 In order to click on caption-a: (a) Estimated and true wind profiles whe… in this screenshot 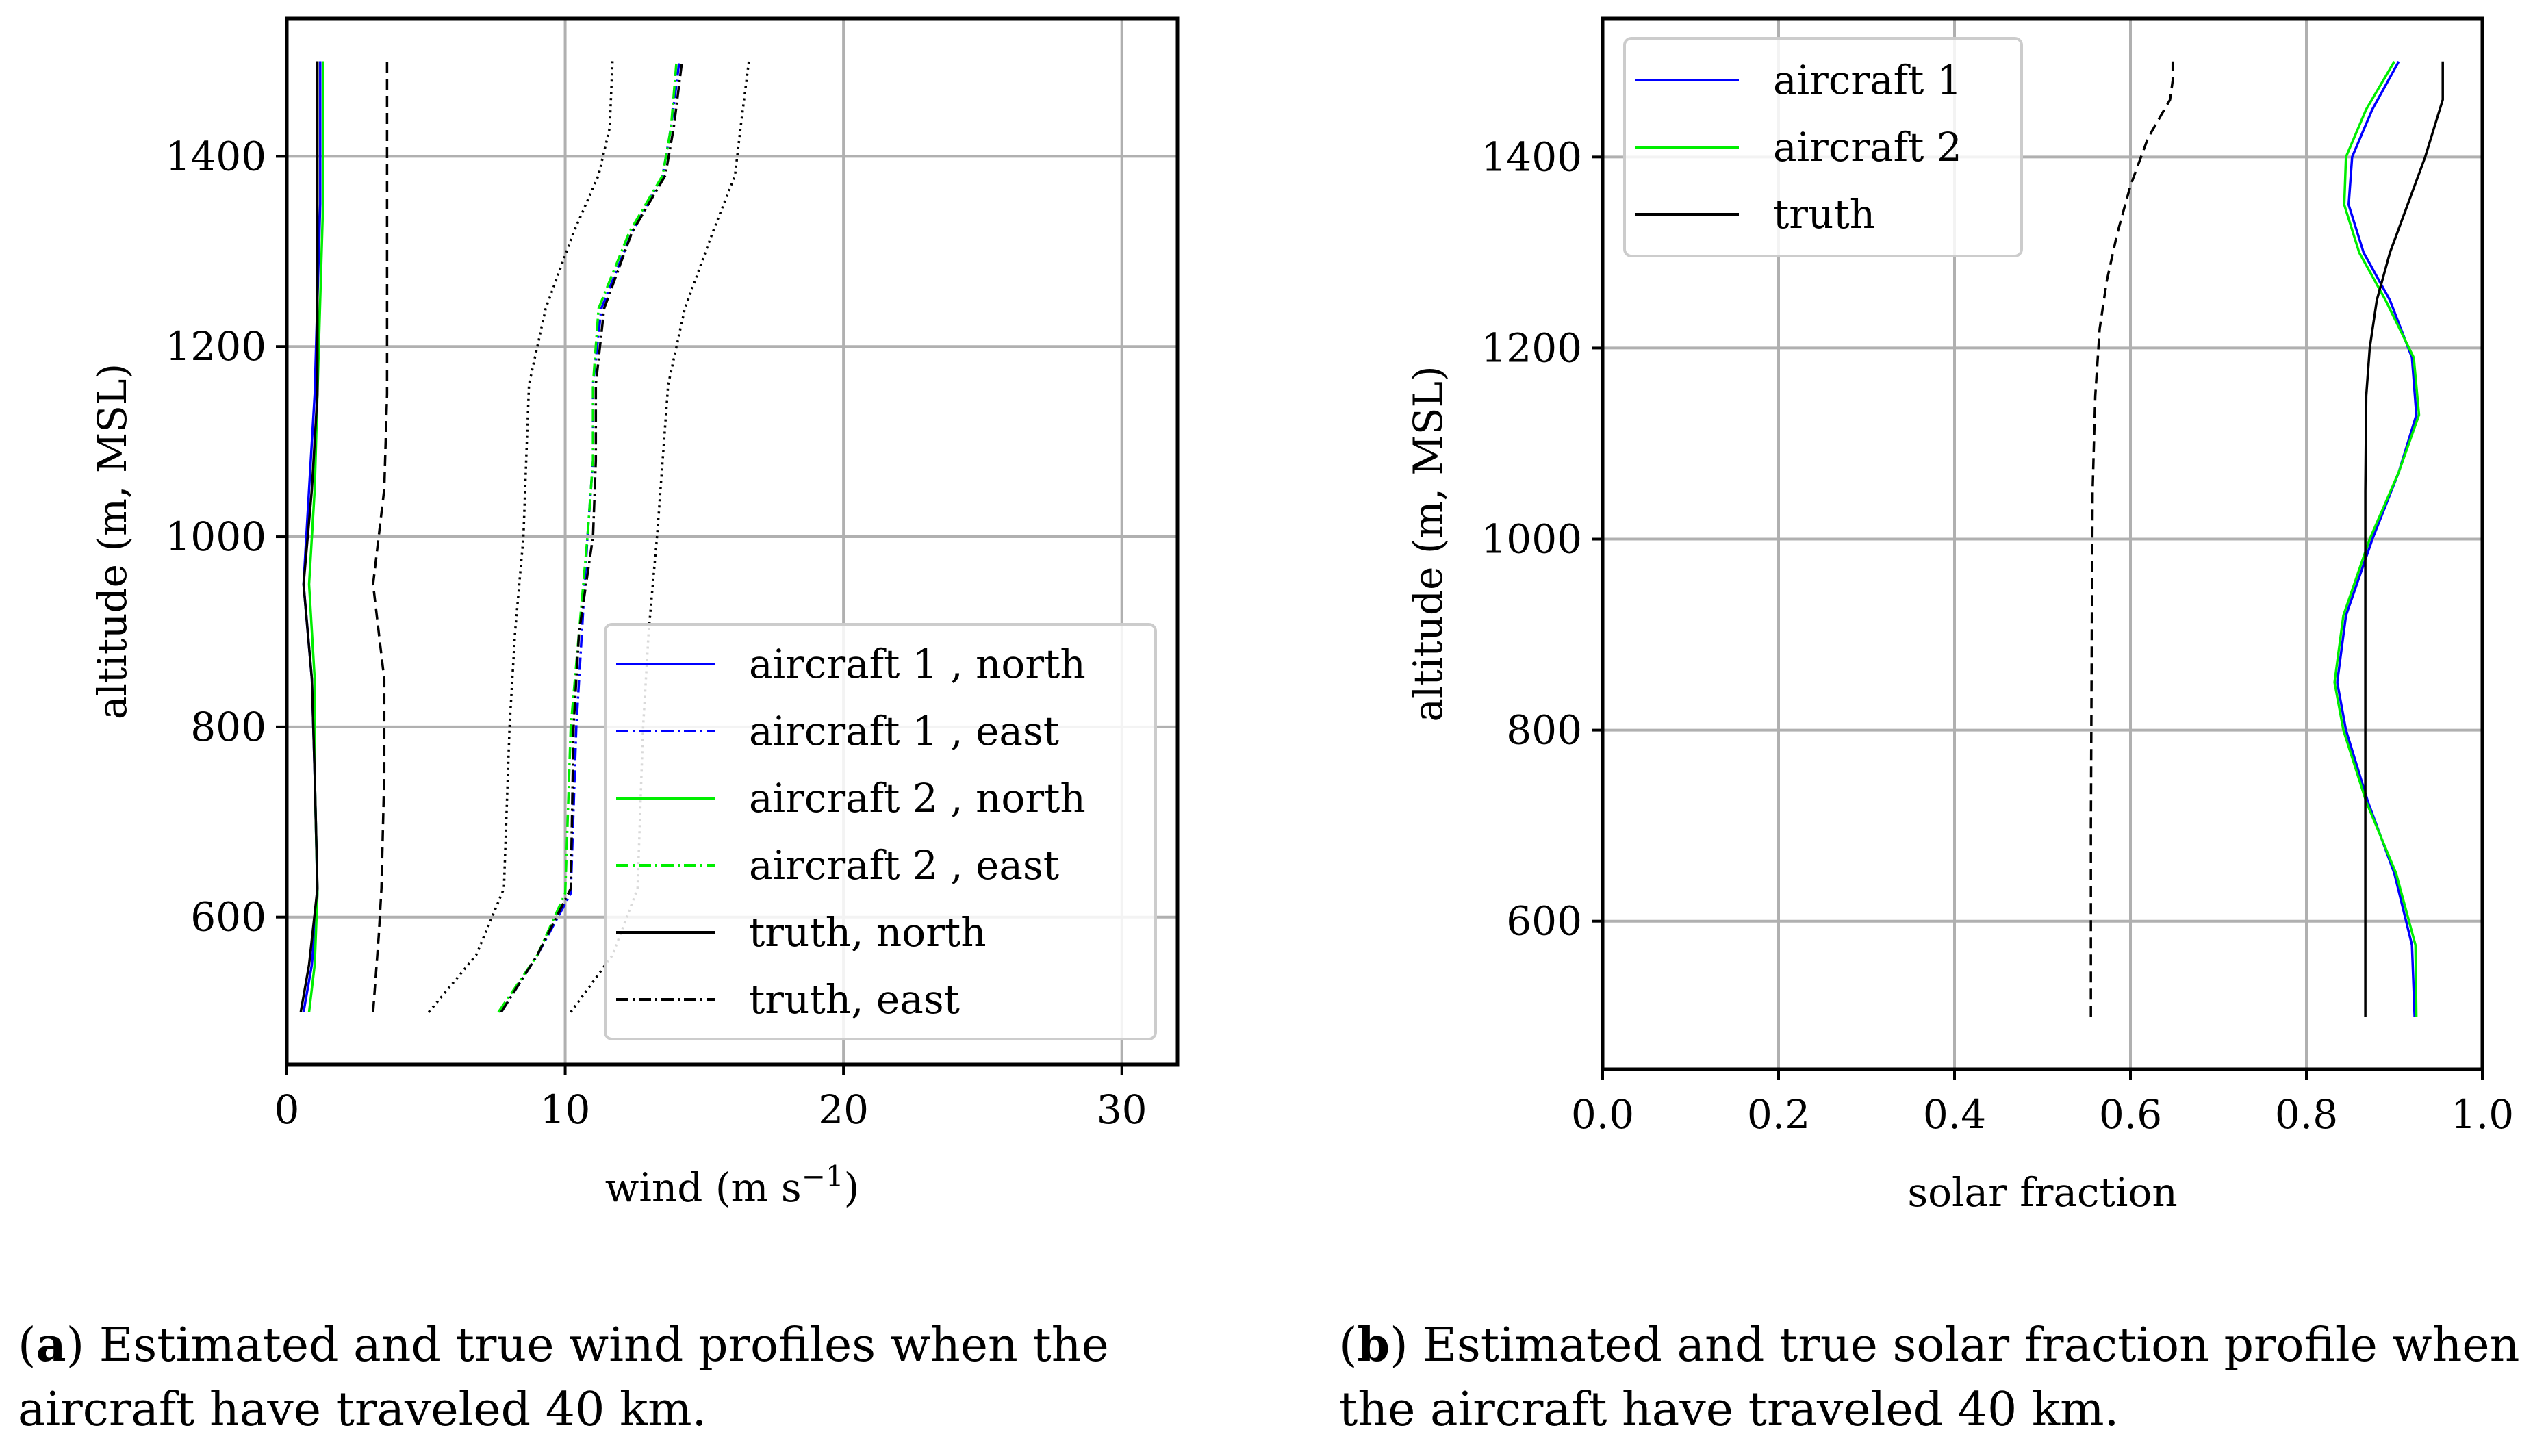, I will do `click(563, 1377)`.